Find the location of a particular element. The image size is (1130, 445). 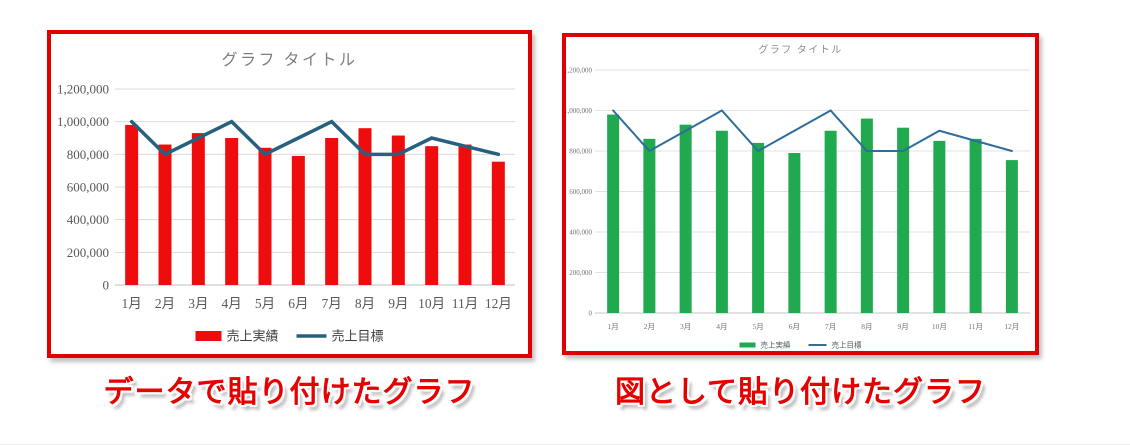

right-caption: 図として貼り付けたグラフ is located at coordinates (800, 392).